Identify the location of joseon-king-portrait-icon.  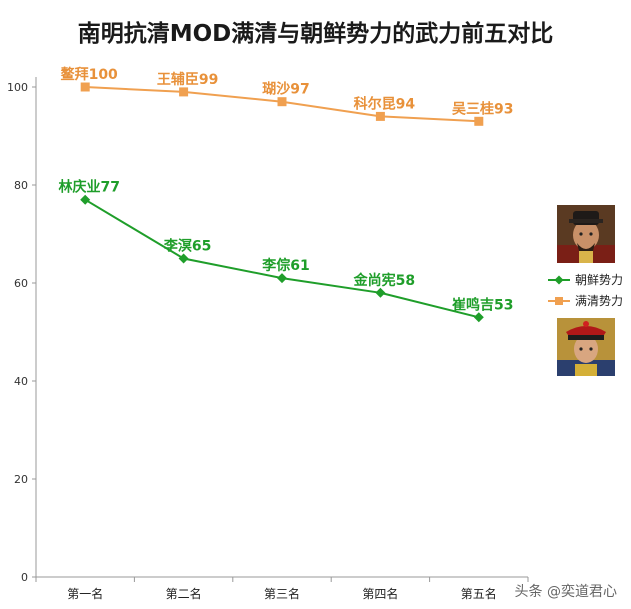
(586, 234).